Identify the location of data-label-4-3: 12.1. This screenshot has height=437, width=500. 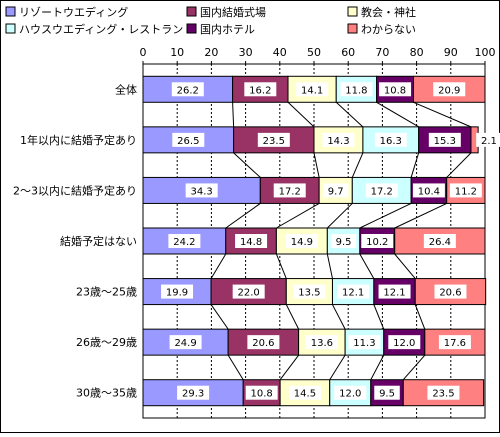
(353, 293).